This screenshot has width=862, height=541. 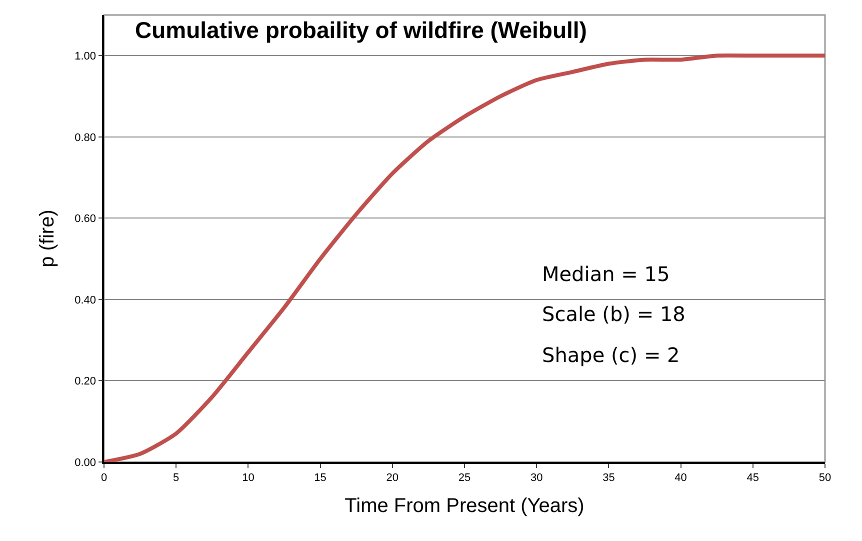 What do you see at coordinates (825, 478) in the screenshot?
I see `x-tick-label: 50` at bounding box center [825, 478].